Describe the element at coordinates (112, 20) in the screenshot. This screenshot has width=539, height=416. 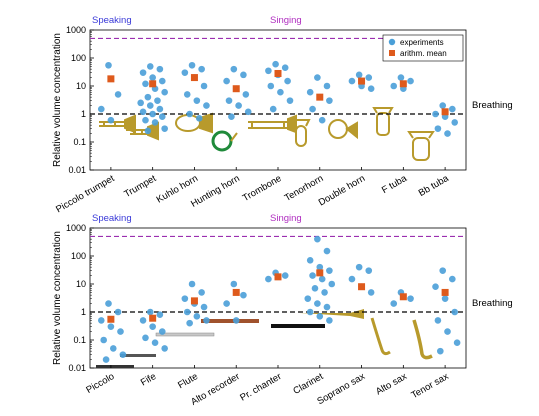
I see `speaking-label: Speaking` at that location.